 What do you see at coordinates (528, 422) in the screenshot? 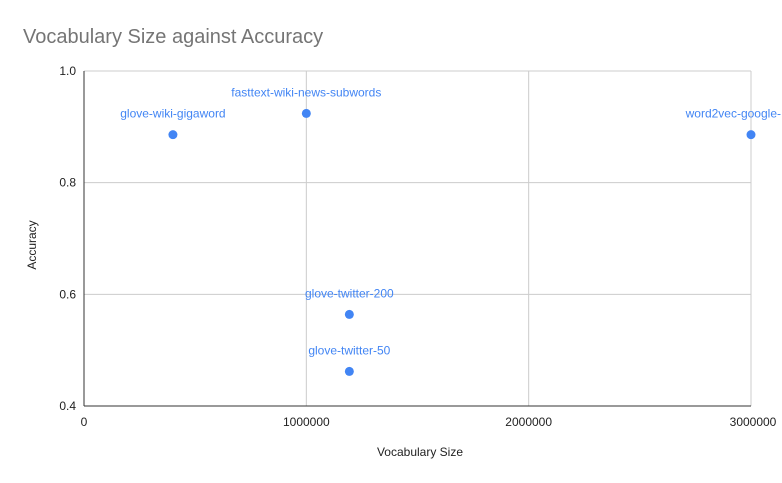
I see `x-tick-label: 2000000` at bounding box center [528, 422].